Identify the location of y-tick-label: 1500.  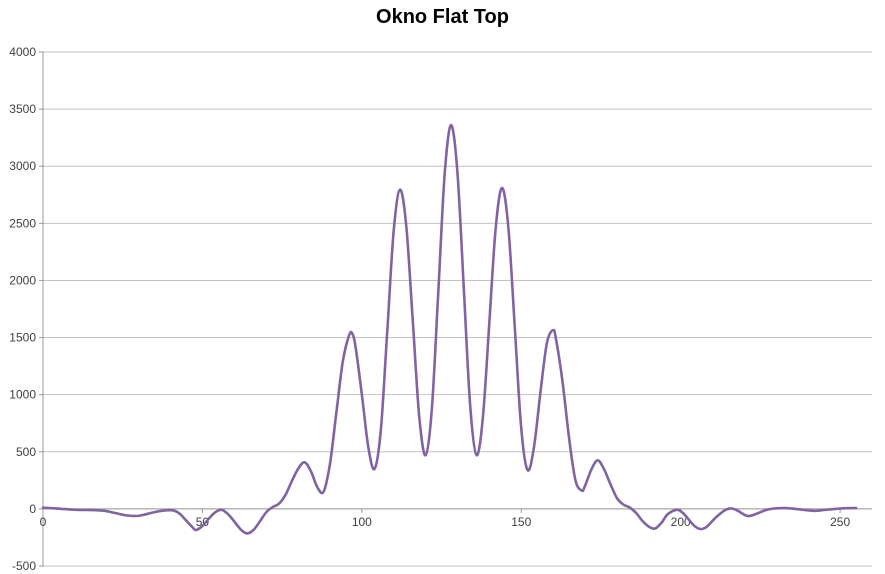
(22, 338).